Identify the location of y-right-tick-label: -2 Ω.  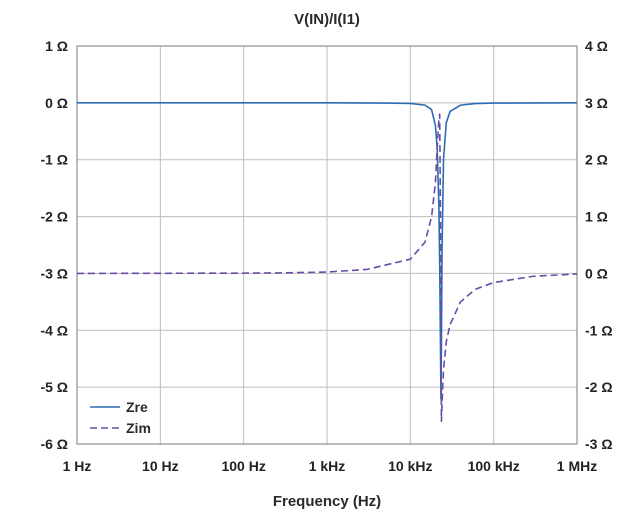
(599, 387).